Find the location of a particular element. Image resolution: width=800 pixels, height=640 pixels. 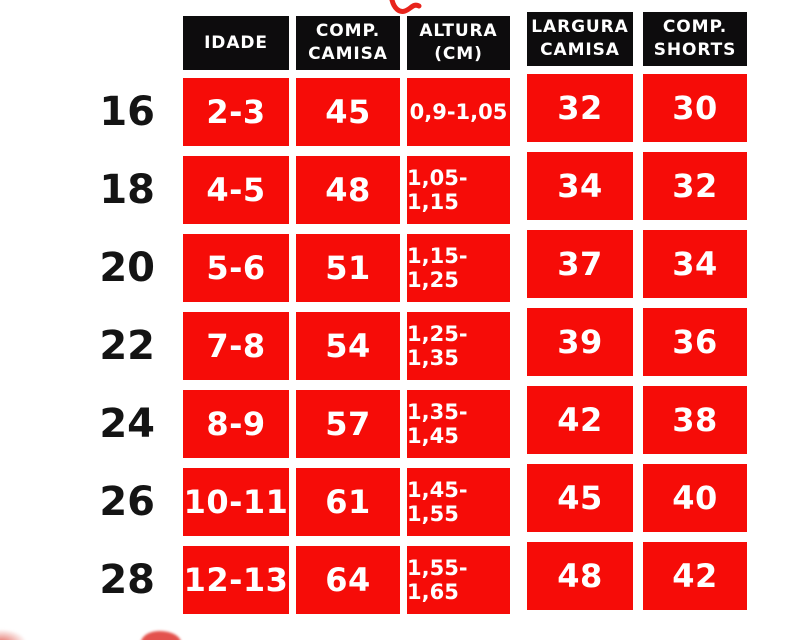

header-line: SHORTS is located at coordinates (695, 50).